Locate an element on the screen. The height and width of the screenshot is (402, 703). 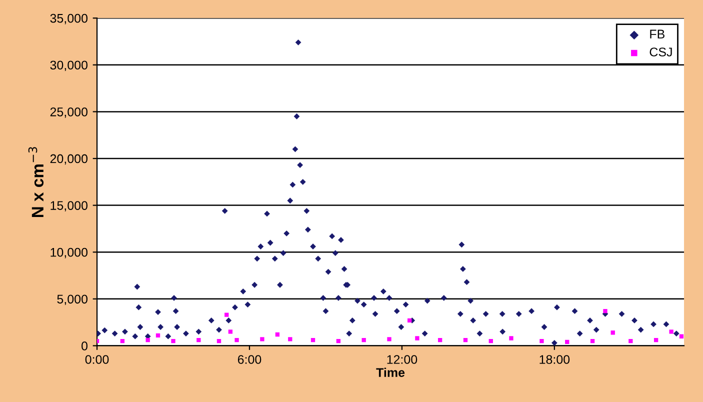
x-tick-label: 0:00 is located at coordinates (97, 359).